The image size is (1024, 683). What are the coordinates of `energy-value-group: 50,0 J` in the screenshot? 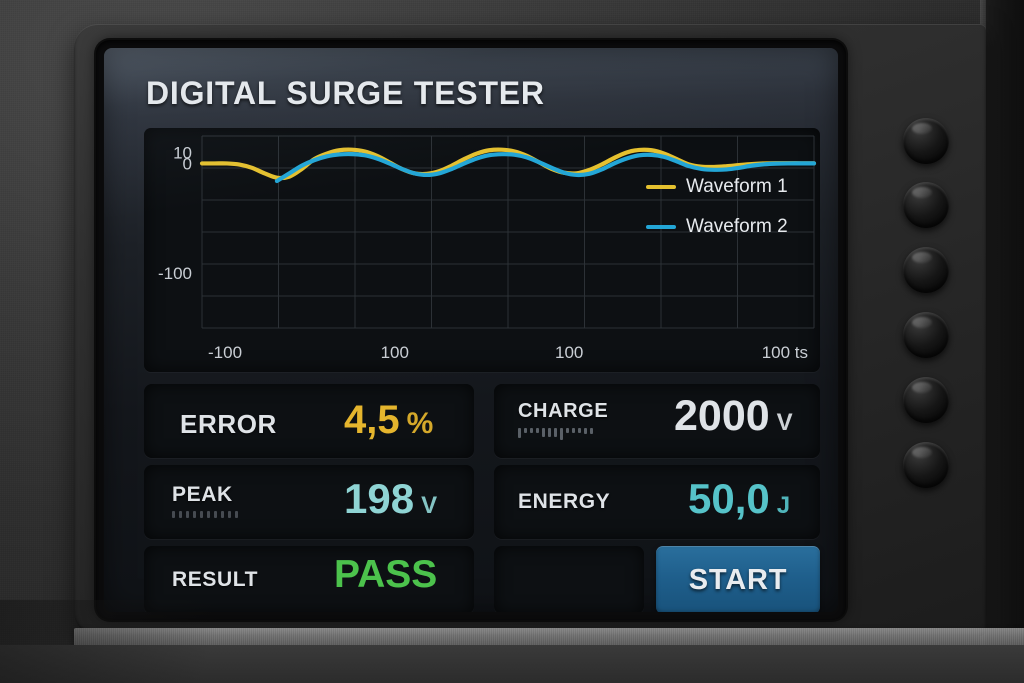 It's located at (739, 499).